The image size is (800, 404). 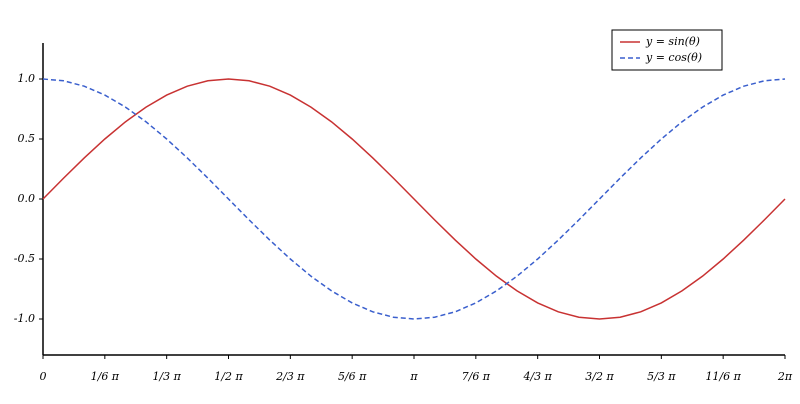 I want to click on x-tick-label: 5/3 π, so click(x=661, y=376).